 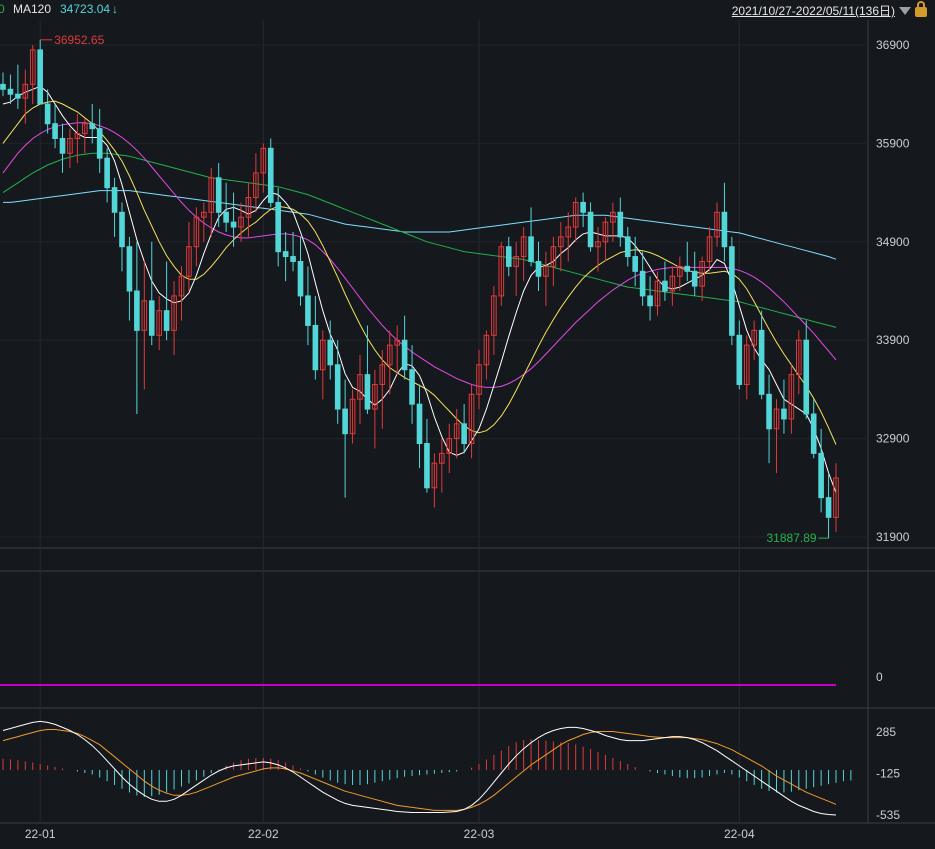 What do you see at coordinates (921, 9) in the screenshot?
I see `lock-icon` at bounding box center [921, 9].